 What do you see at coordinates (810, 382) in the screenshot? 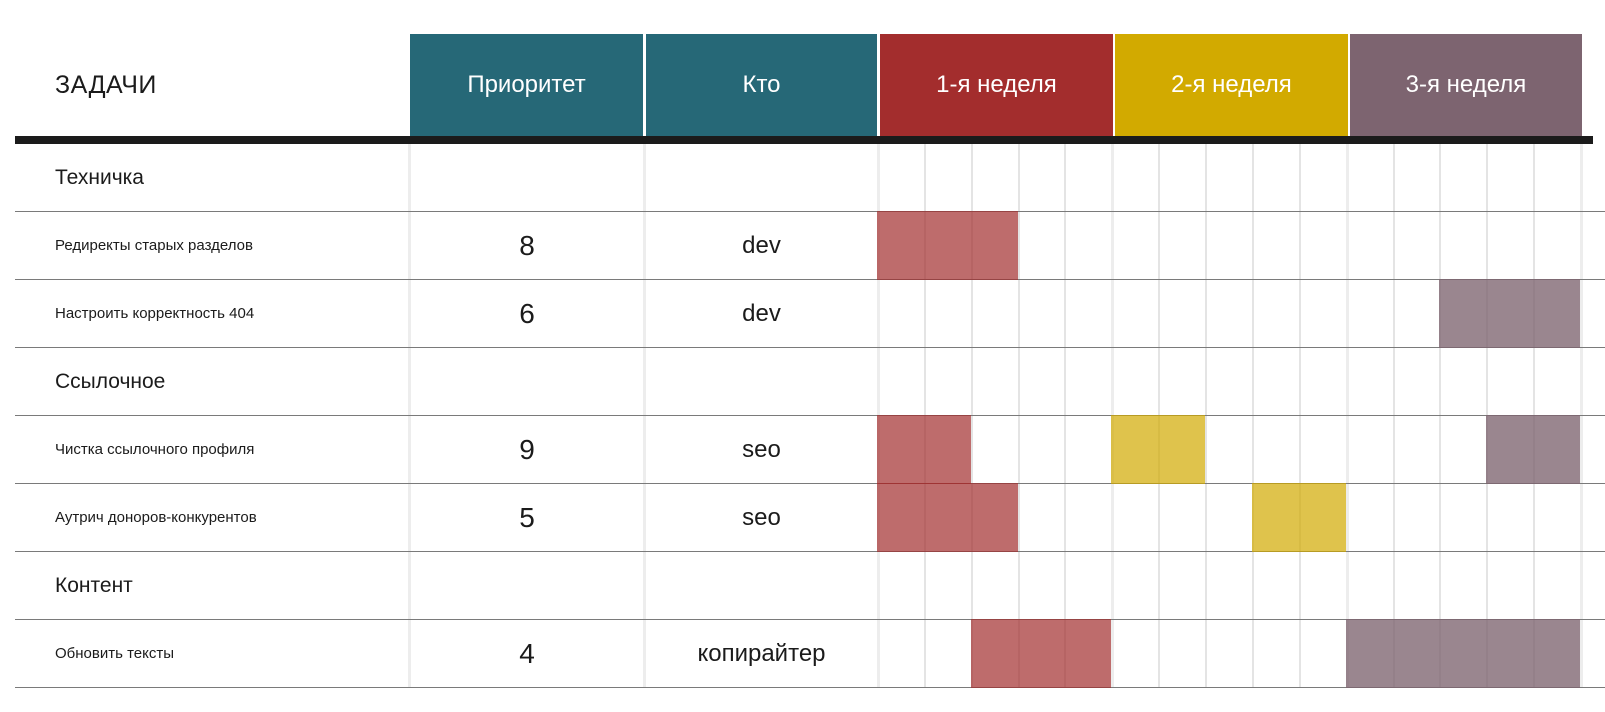
I see `section-row: Ссылочное` at bounding box center [810, 382].